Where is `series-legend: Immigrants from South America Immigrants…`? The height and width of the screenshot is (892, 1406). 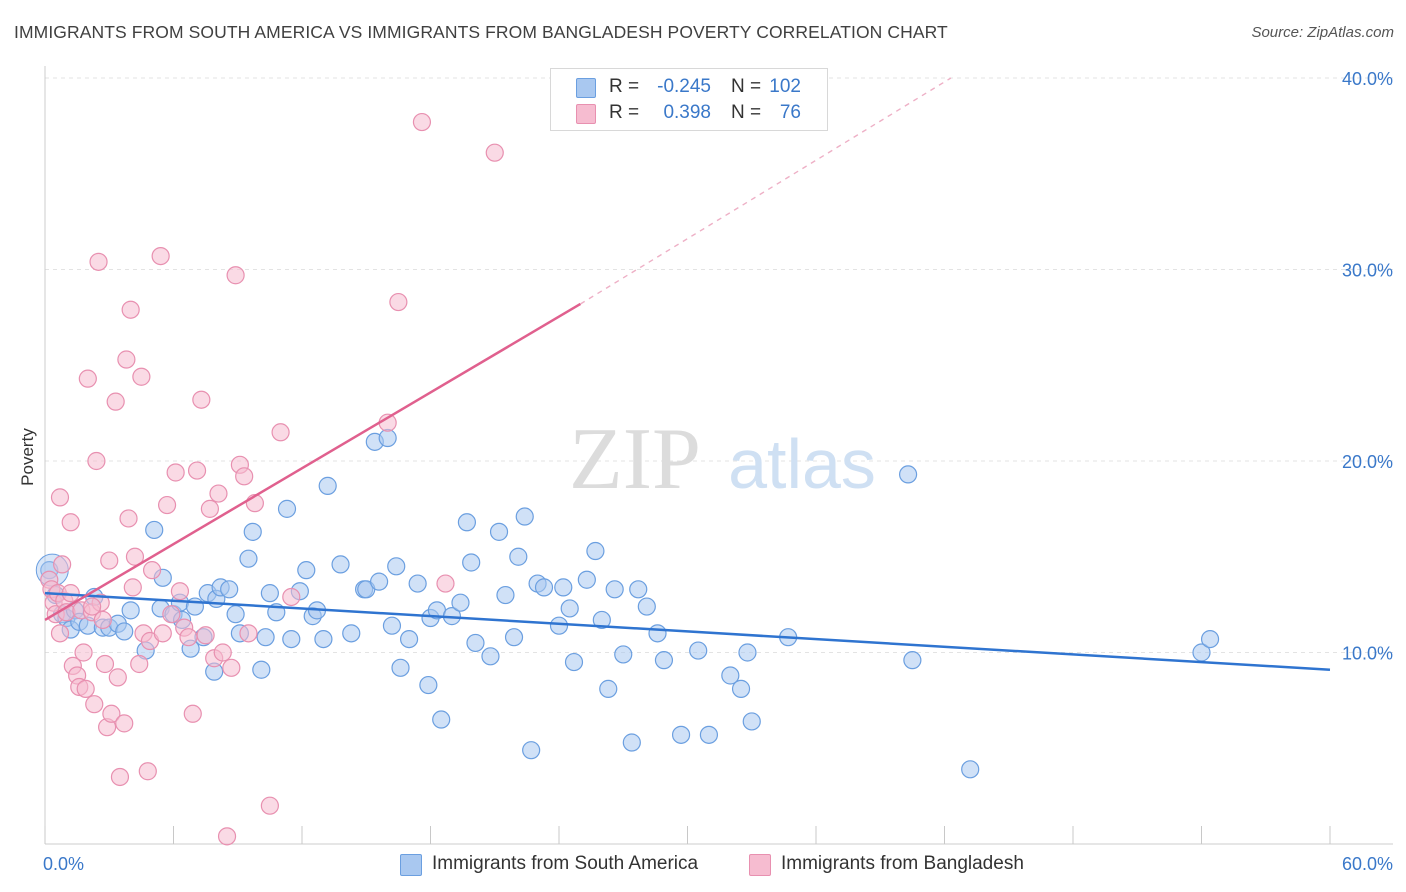
series-legend: Immigrants from South America Immigrants… is located at coordinates (703, 865).